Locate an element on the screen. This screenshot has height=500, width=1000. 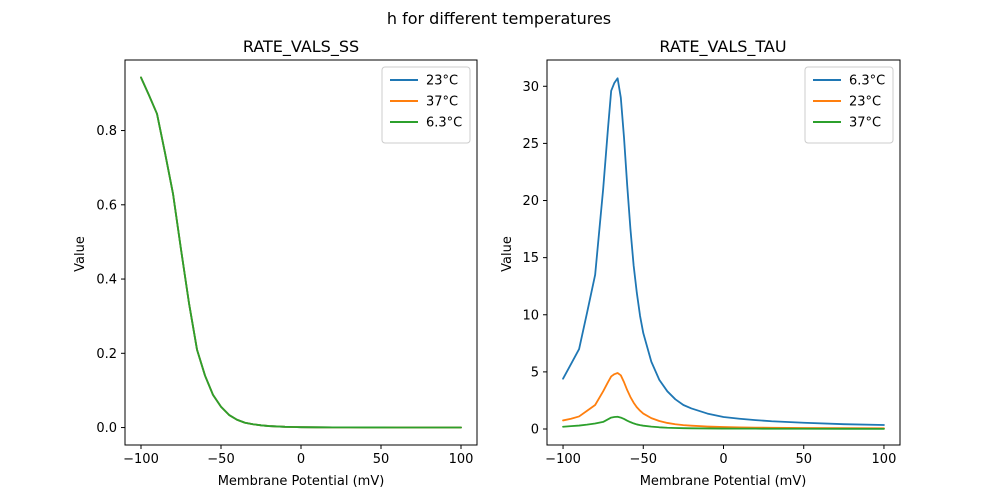
y-tick-label: 0.6 is located at coordinates (106, 205).